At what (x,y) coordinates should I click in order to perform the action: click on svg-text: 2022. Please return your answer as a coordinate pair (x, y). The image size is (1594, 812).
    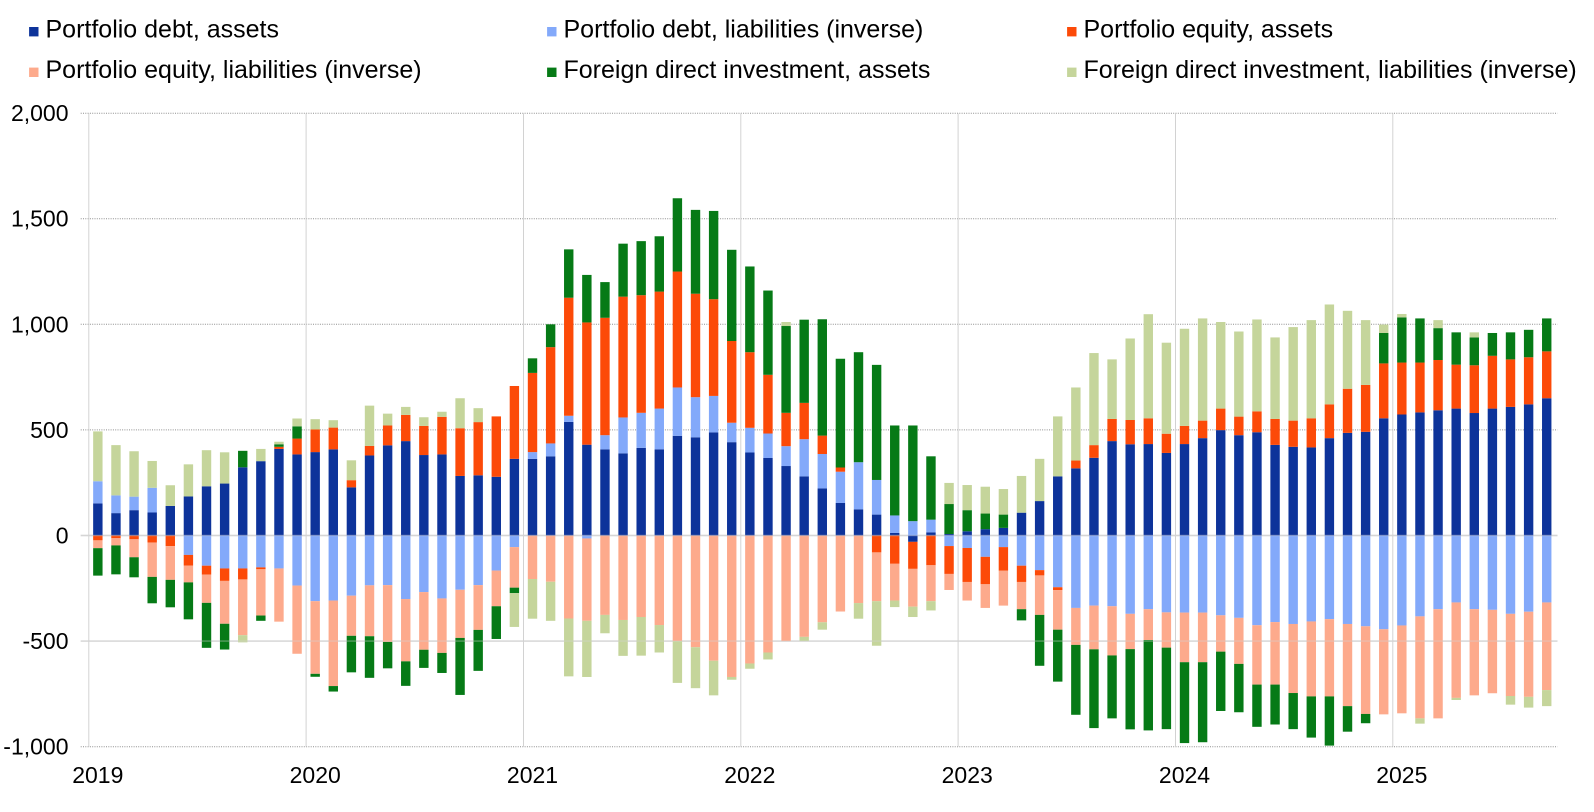
    Looking at the image, I should click on (749, 775).